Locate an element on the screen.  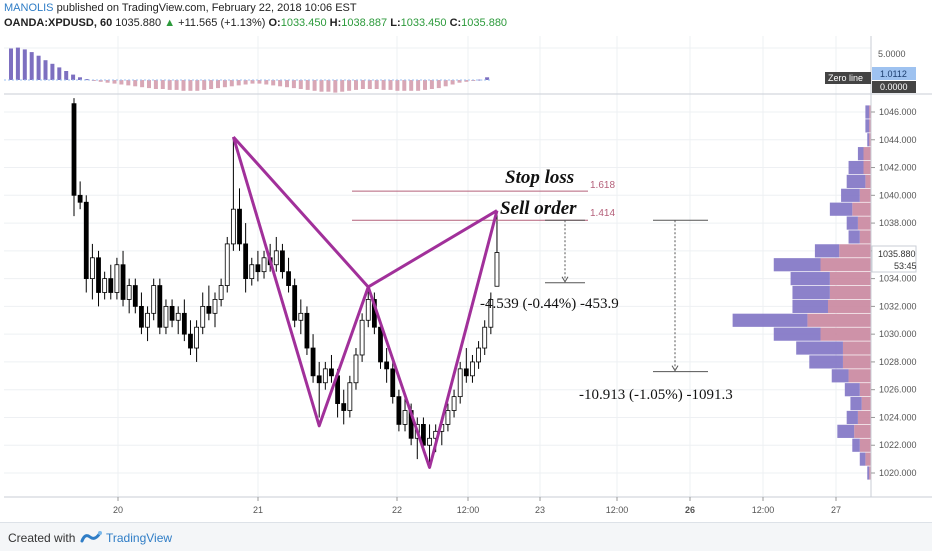
volume-profile is located at coordinates (801, 292).